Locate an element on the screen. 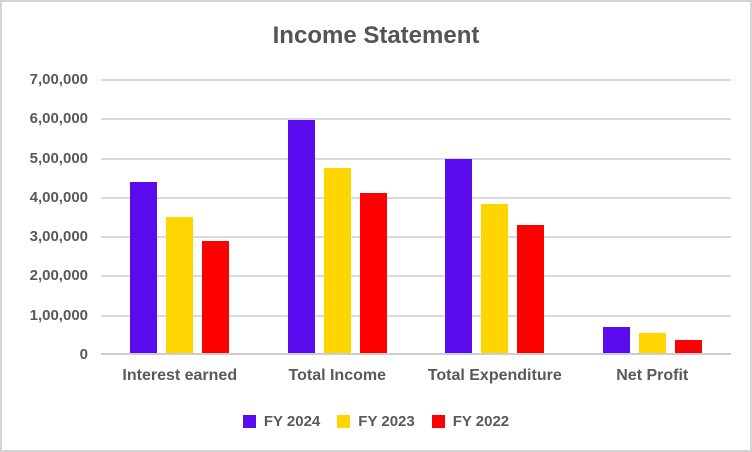  bar-fy-2023-net-profit is located at coordinates (652, 343).